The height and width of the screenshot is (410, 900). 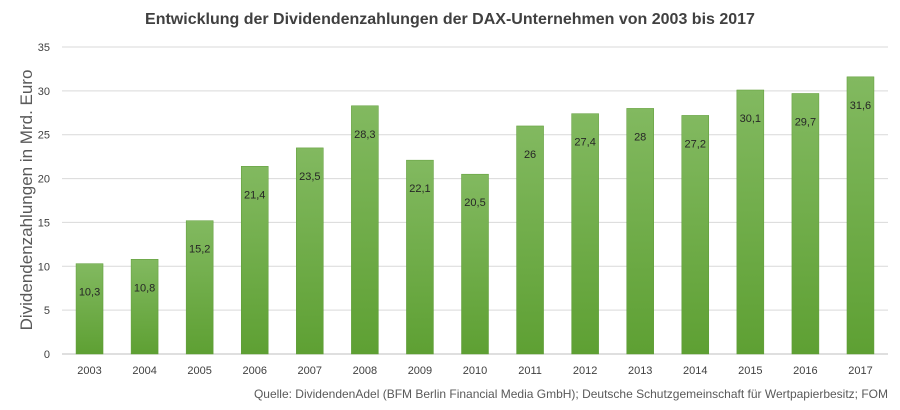 I want to click on y-tick-label: 30, so click(x=44, y=92).